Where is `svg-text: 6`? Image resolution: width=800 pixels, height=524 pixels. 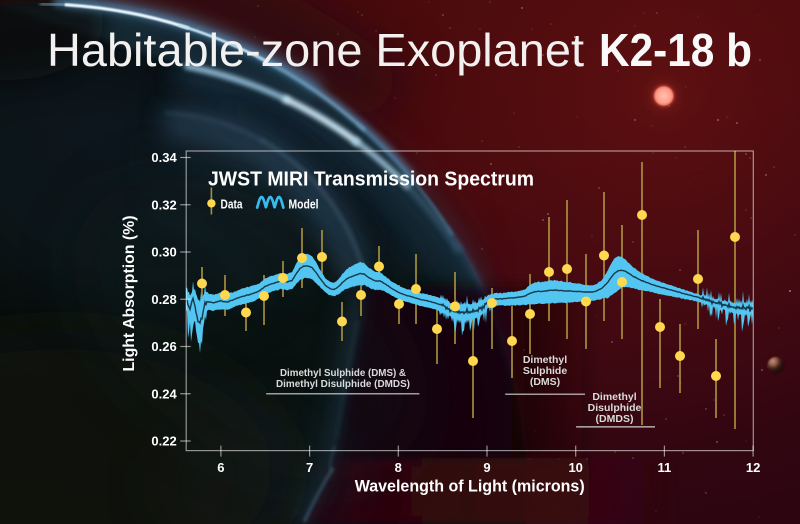
svg-text: 6 is located at coordinates (220, 467).